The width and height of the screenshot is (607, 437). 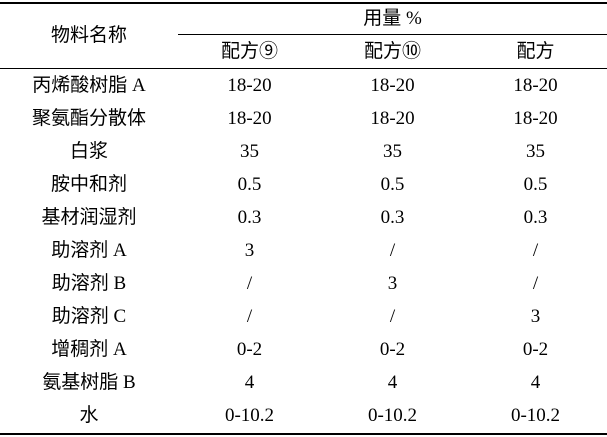 What do you see at coordinates (249, 382) in the screenshot?
I see `row-9-value-1: 4` at bounding box center [249, 382].